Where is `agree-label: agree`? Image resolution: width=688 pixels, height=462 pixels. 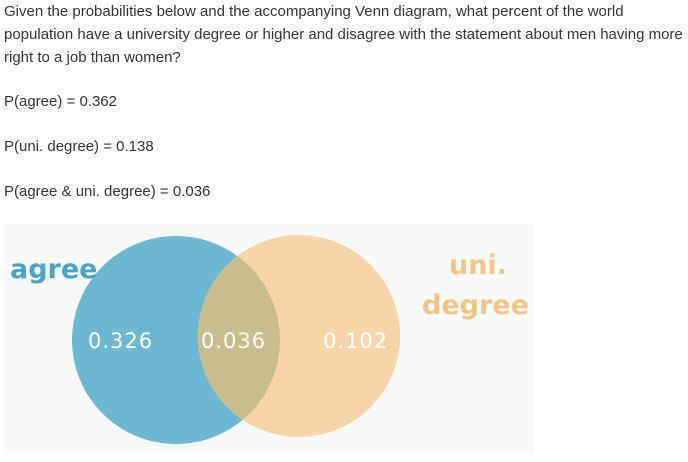
agree-label: agree is located at coordinates (54, 269).